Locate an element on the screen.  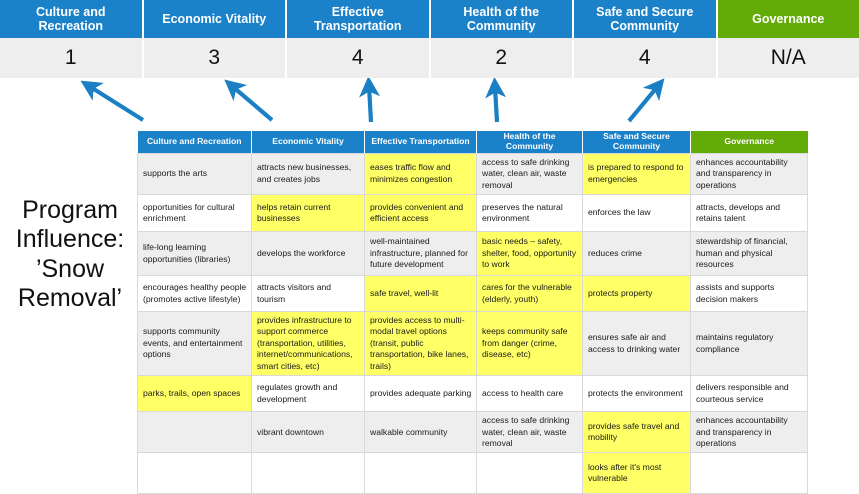
scorecard-header-label: Health of the Community is located at coordinates (502, 19).